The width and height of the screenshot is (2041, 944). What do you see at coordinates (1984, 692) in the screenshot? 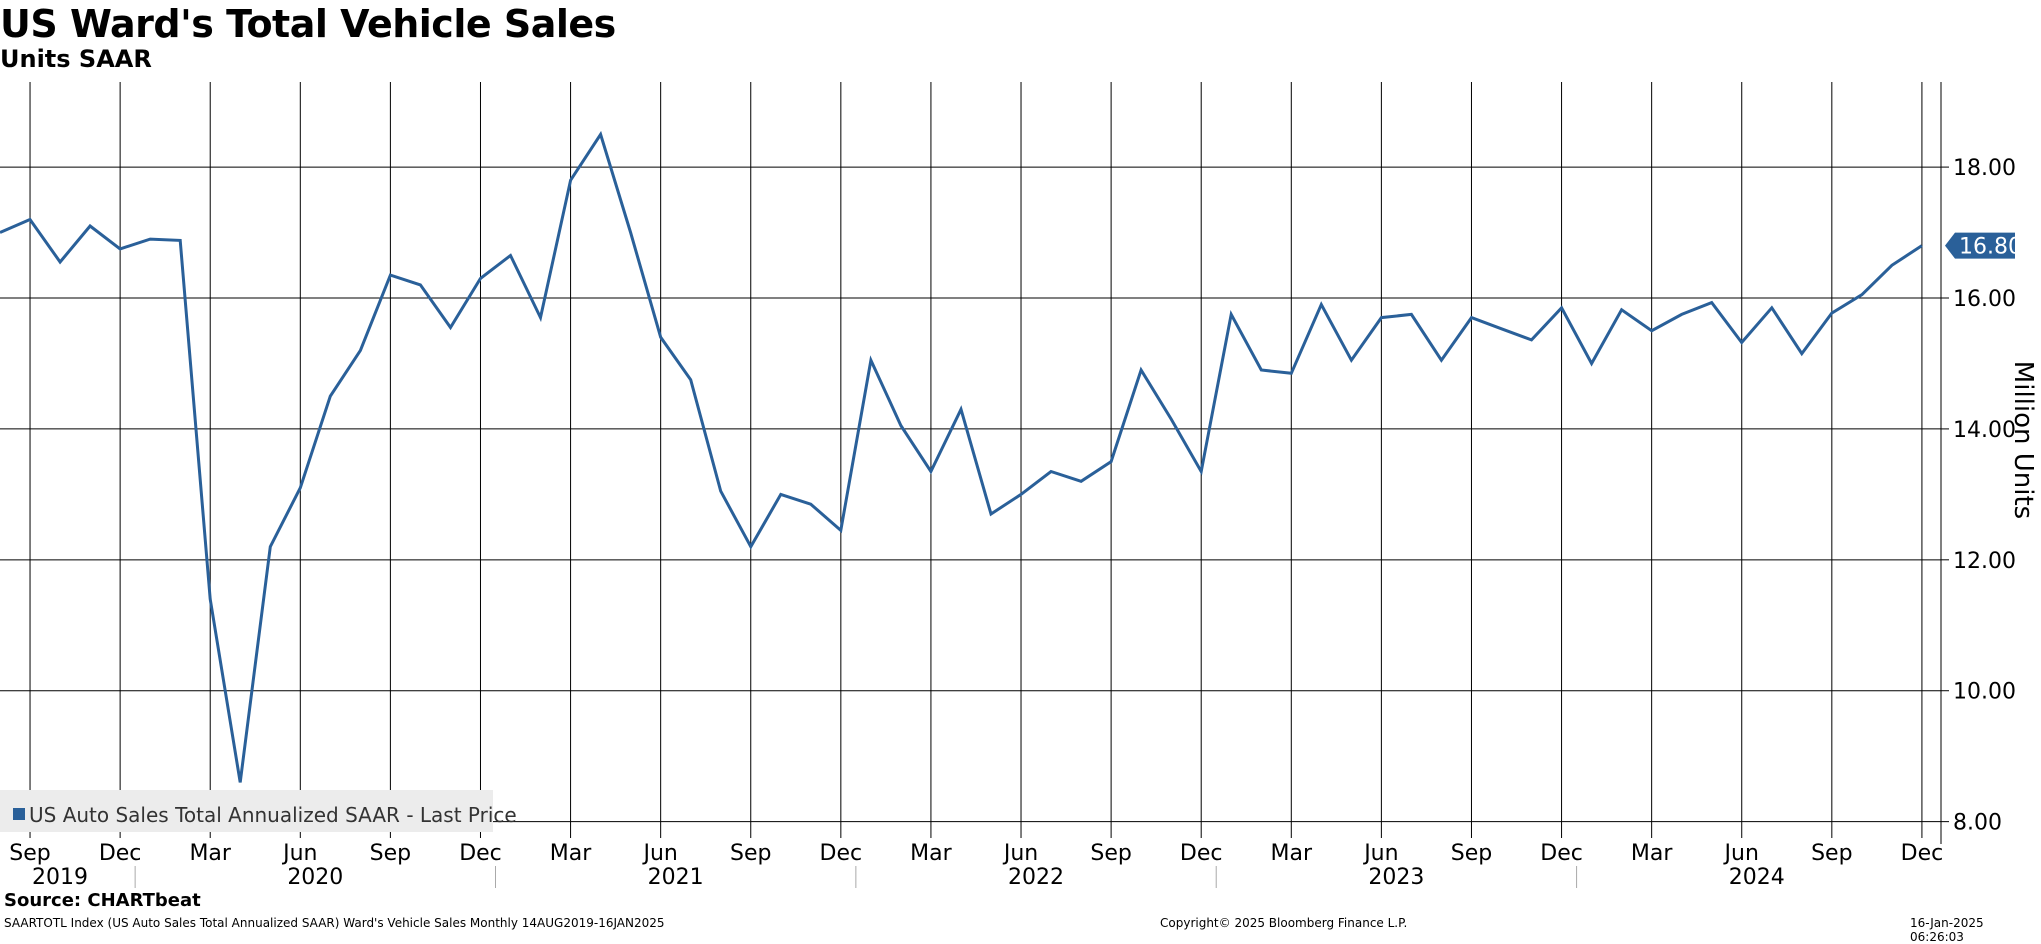
I see `y-tick-label: 10.00` at bounding box center [1984, 692].